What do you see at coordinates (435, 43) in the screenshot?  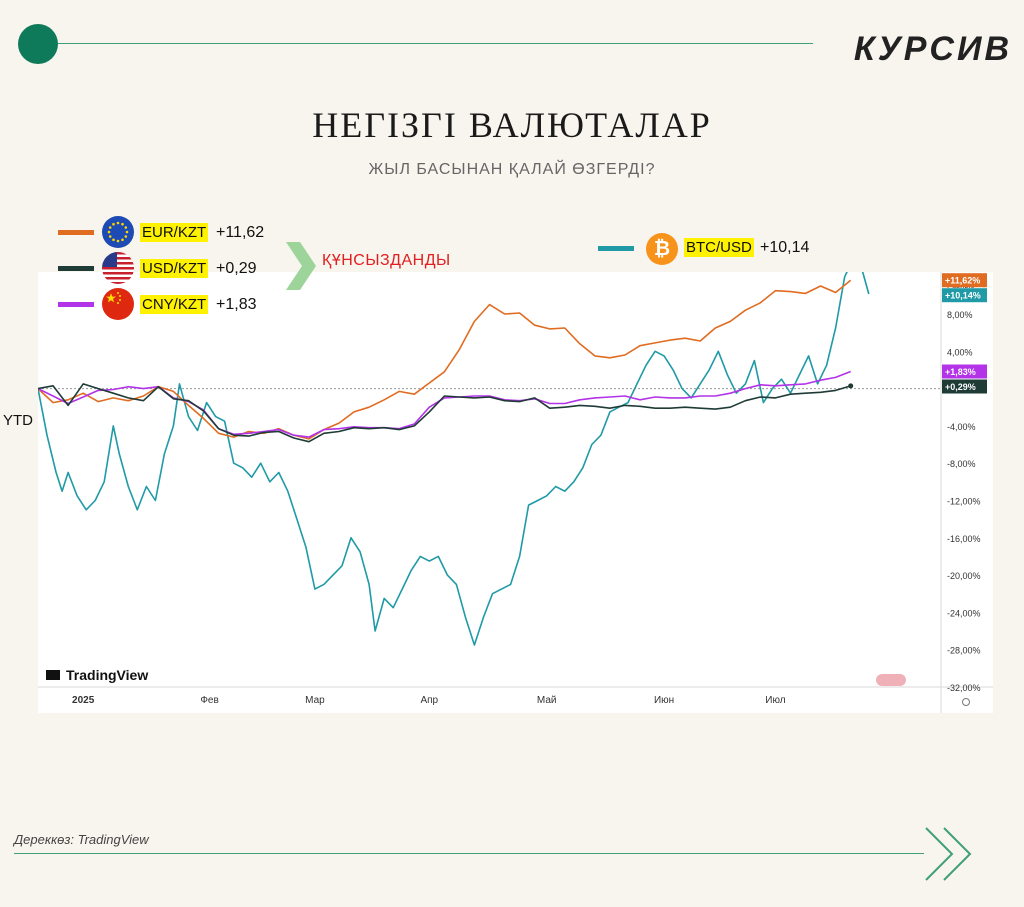 I see `header-divider` at bounding box center [435, 43].